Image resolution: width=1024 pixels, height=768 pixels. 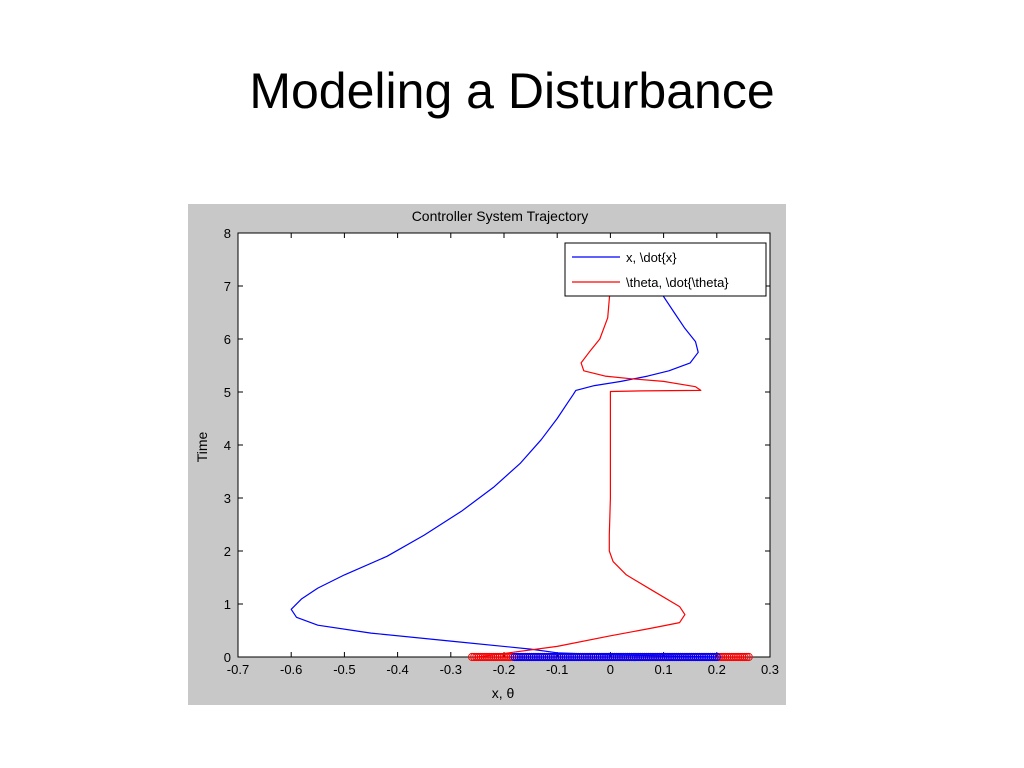 I want to click on x-tick-label: -0.5, so click(x=344, y=669).